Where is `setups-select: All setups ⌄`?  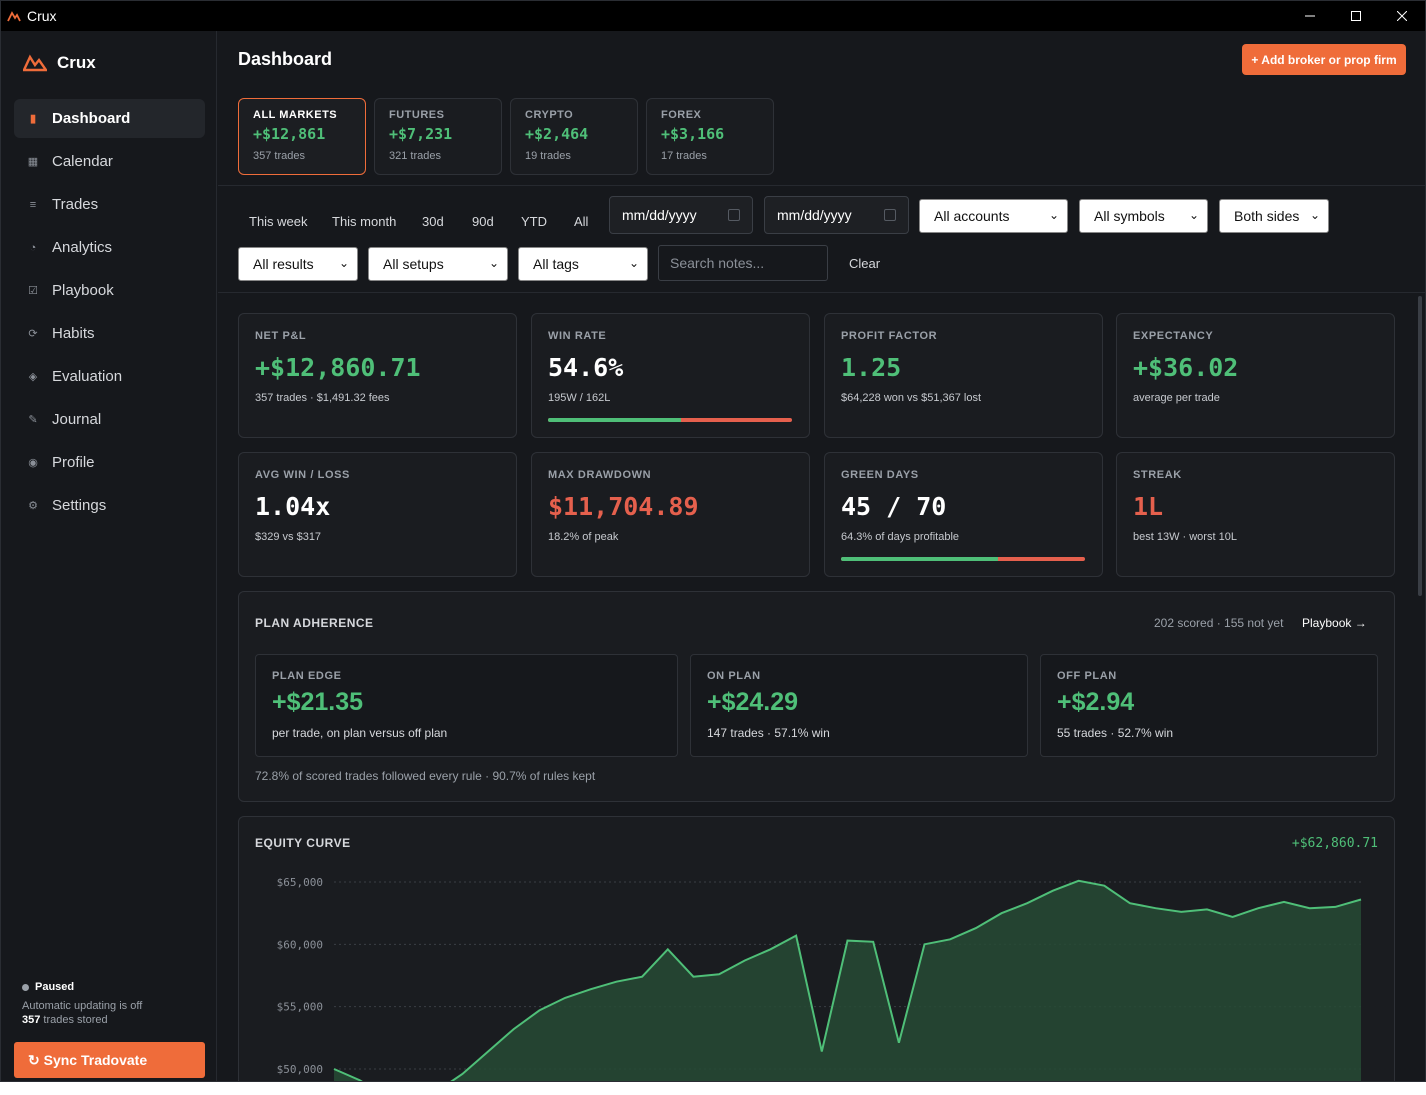
setups-select: All setups ⌄ is located at coordinates (438, 264).